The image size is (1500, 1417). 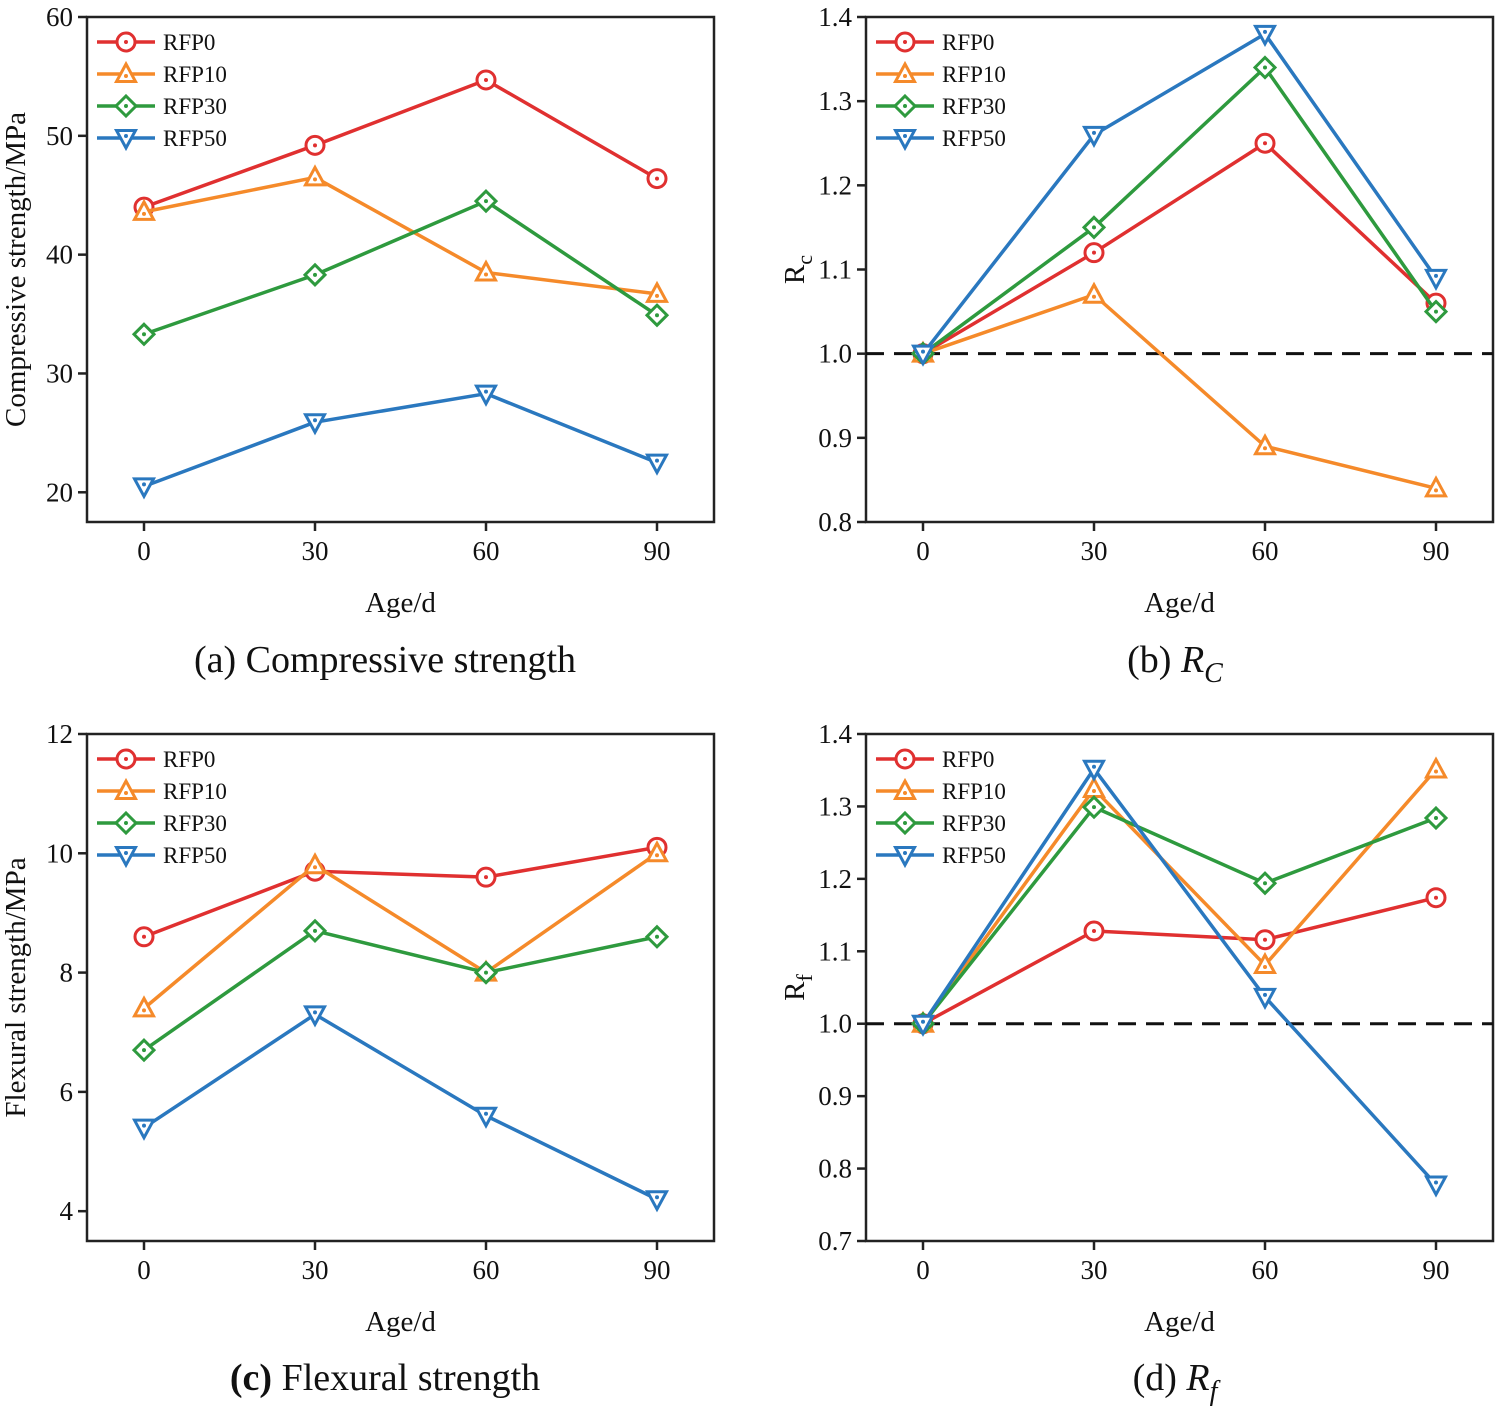 What do you see at coordinates (835, 806) in the screenshot?
I see `y-tick-label: 1.3` at bounding box center [835, 806].